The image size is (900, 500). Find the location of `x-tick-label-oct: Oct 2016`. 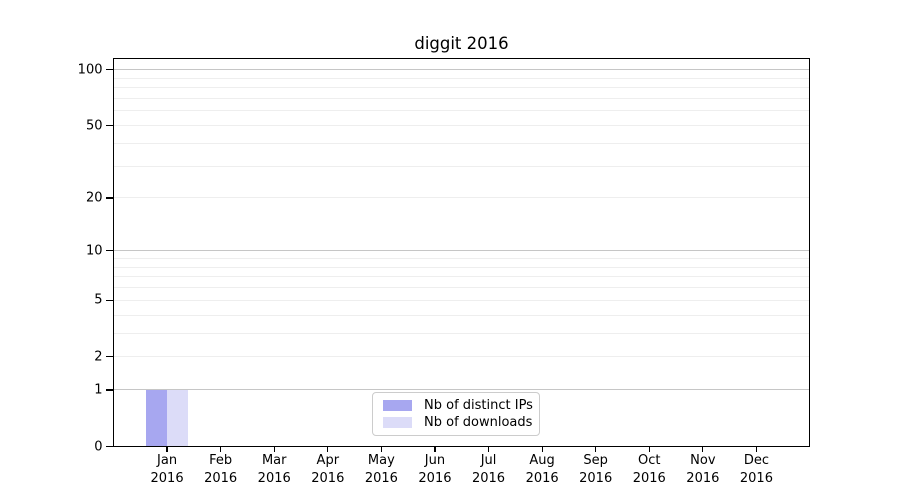

x-tick-label-oct: Oct 2016 is located at coordinates (649, 469).